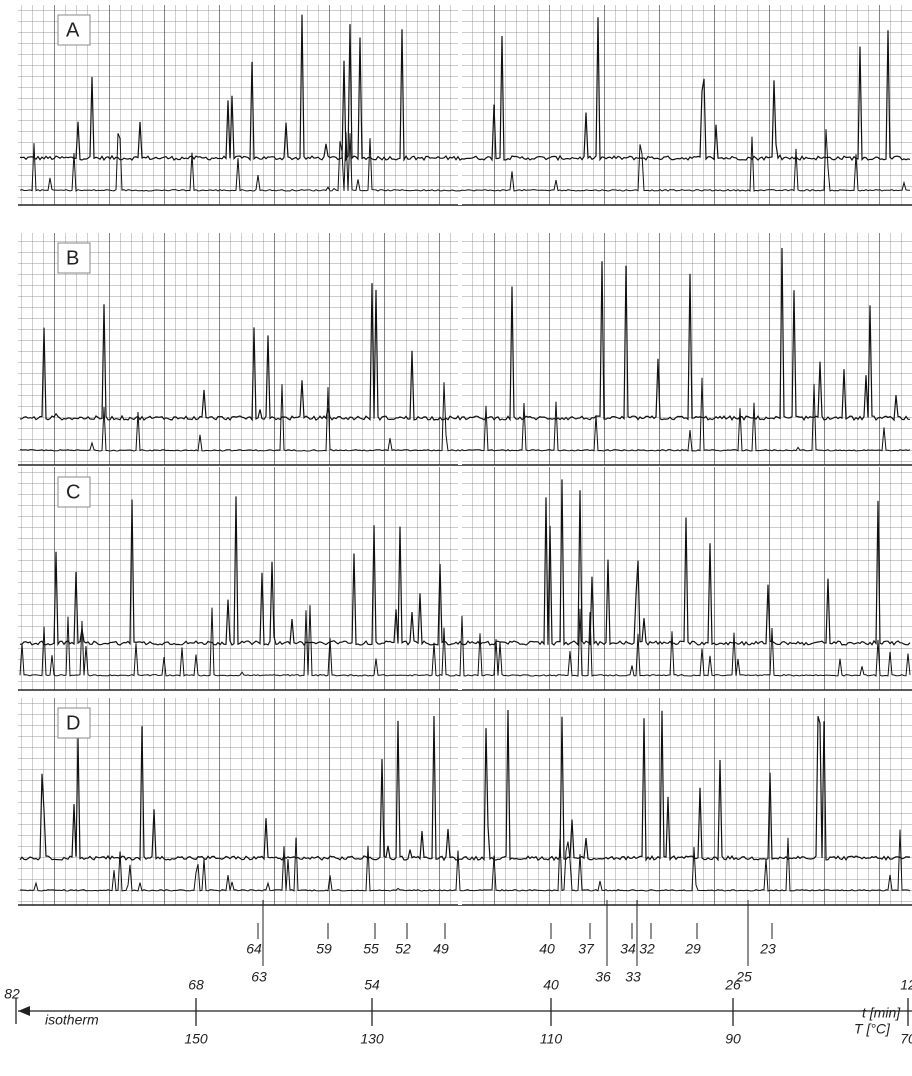 The width and height of the screenshot is (912, 1076). I want to click on peak-label: 36, so click(603, 977).